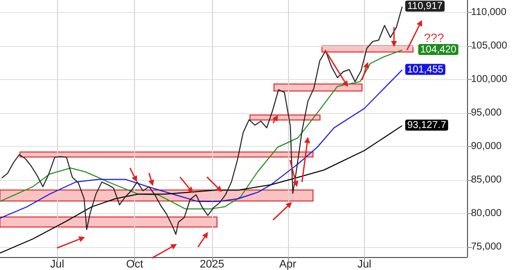  What do you see at coordinates (489, 46) in the screenshot?
I see `y-tick-label: 105,000` at bounding box center [489, 46].